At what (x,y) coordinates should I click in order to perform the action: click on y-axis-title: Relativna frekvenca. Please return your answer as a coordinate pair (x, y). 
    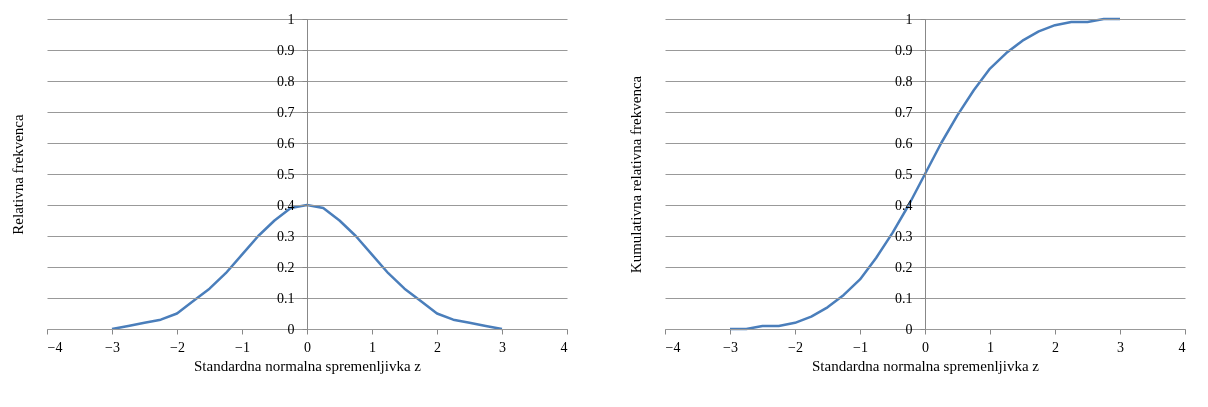
    Looking at the image, I should click on (17, 174).